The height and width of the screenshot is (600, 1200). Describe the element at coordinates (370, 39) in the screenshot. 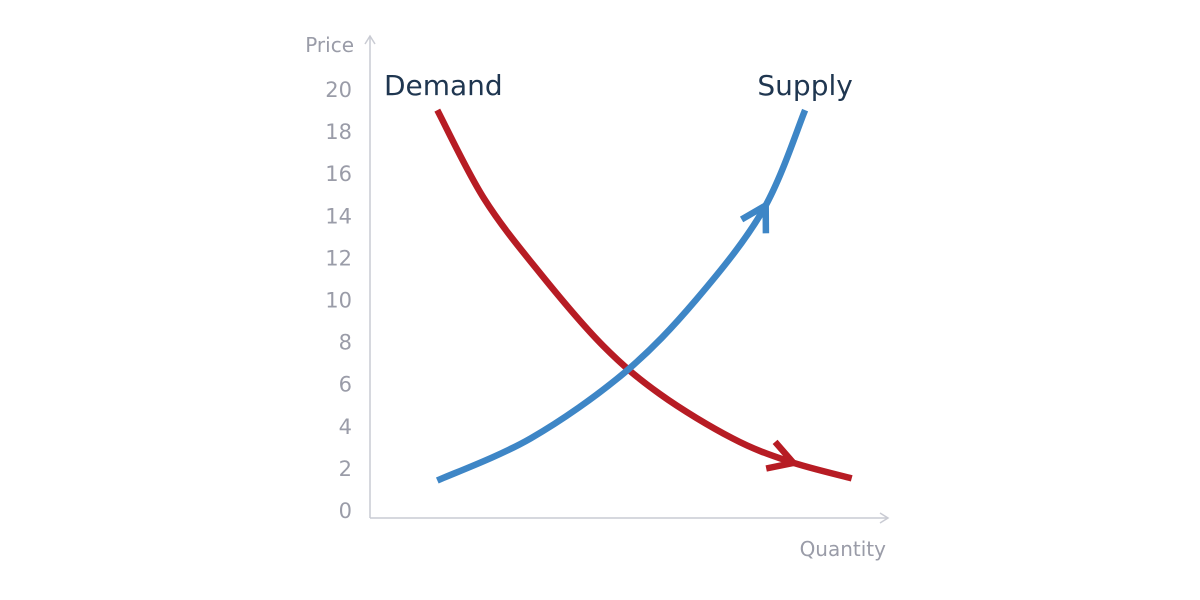

I see `y-axis-arrow-icon` at that location.